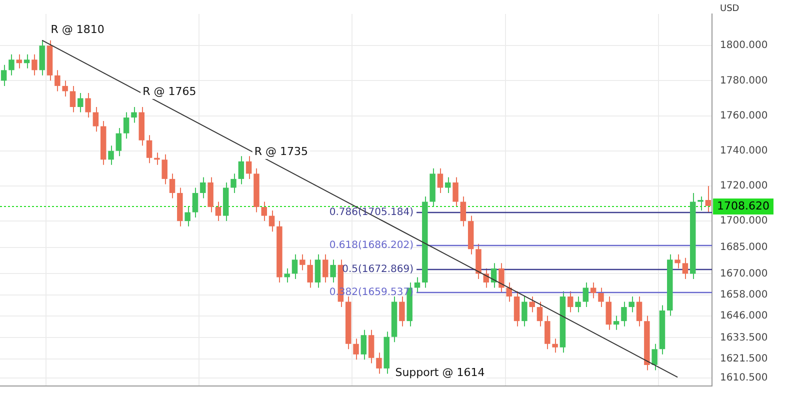 This screenshot has width=800, height=400. Describe the element at coordinates (744, 358) in the screenshot. I see `y-tick-label: 1621.500` at that location.